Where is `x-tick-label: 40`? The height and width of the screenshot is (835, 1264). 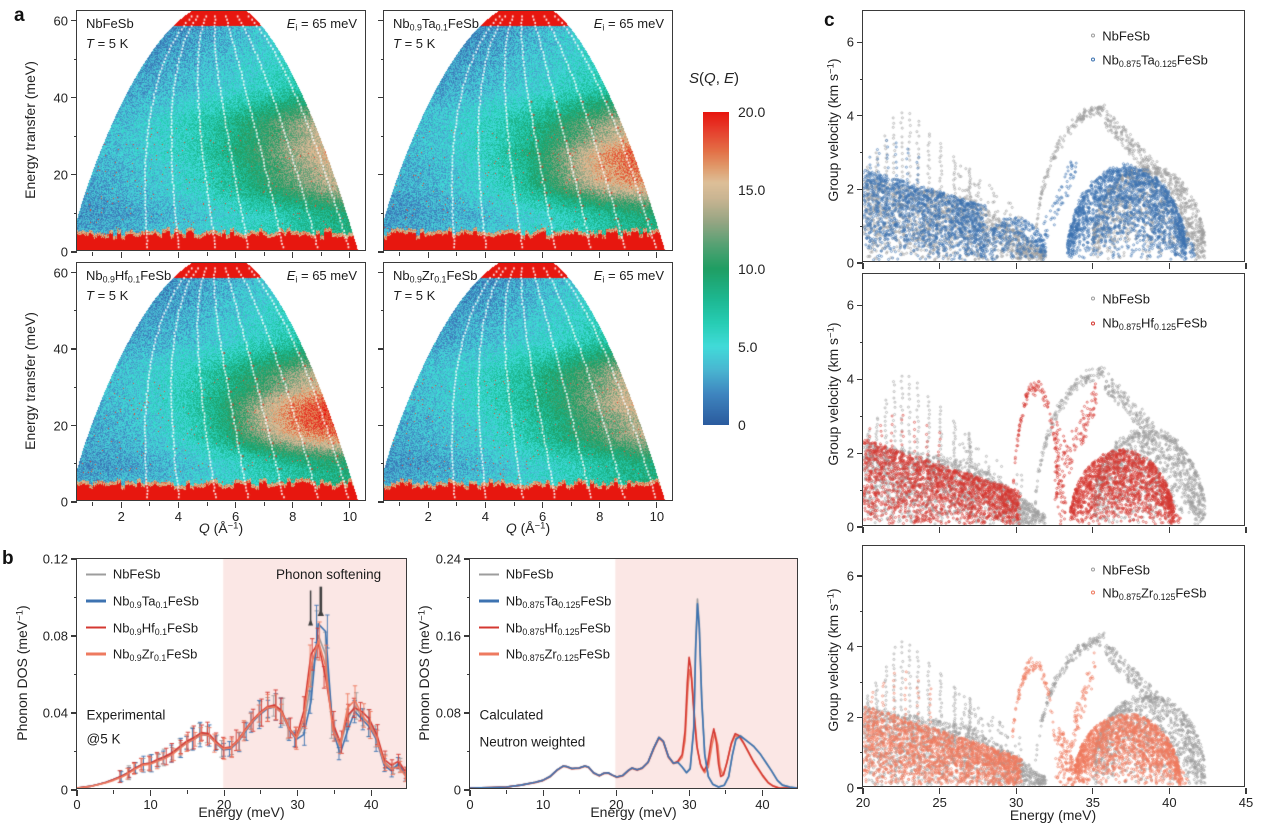
x-tick-label: 40 is located at coordinates (1169, 802).